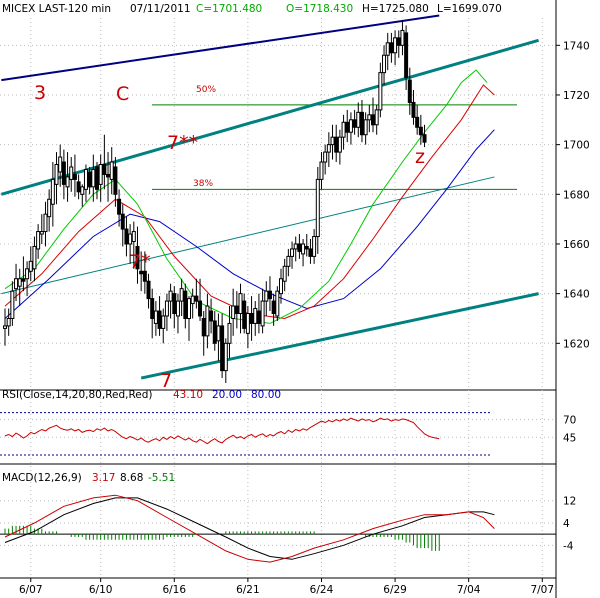  What do you see at coordinates (576, 146) in the screenshot?
I see `price-tick-label: 1700` at bounding box center [576, 146].